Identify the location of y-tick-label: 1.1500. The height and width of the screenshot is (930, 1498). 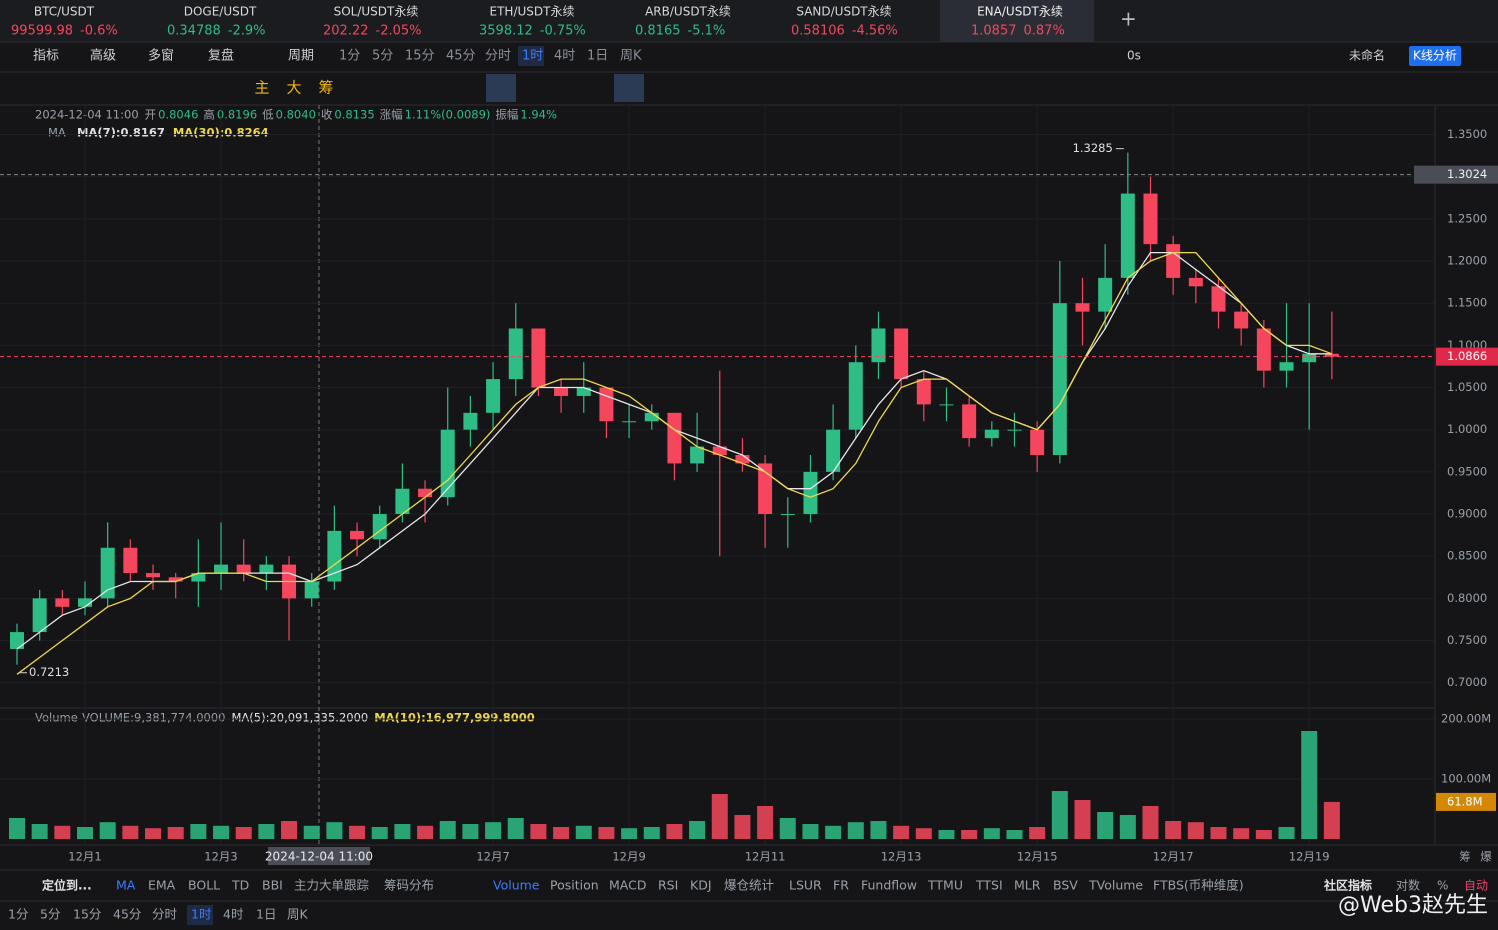
(1467, 303).